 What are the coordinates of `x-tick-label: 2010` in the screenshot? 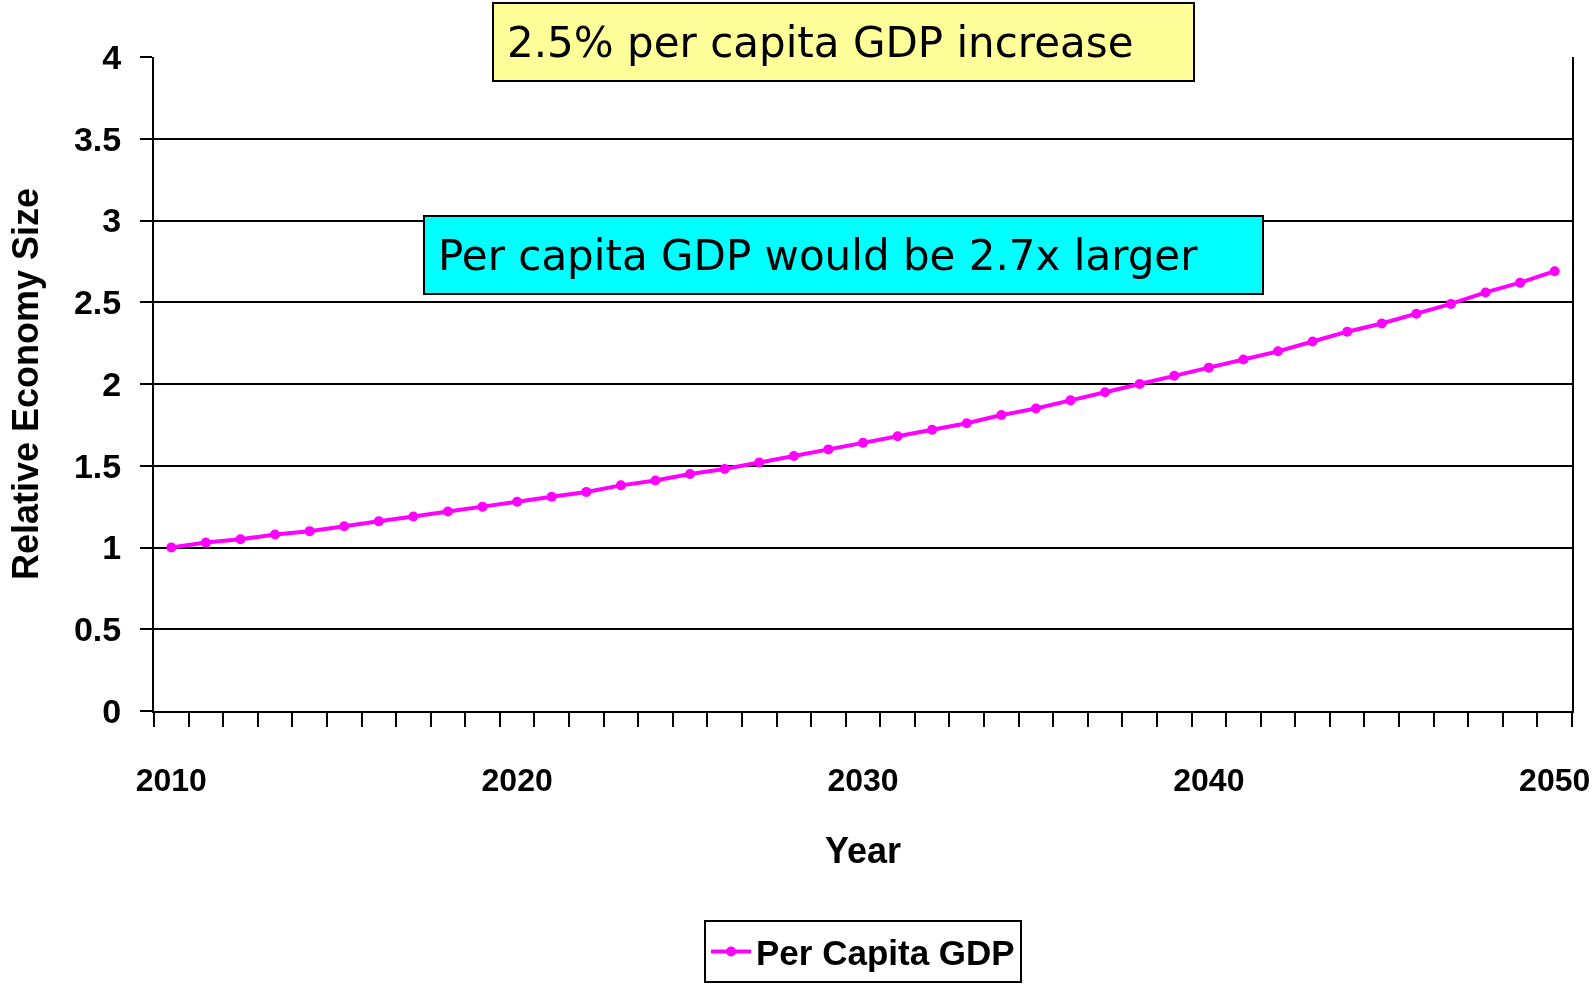 It's located at (171, 780).